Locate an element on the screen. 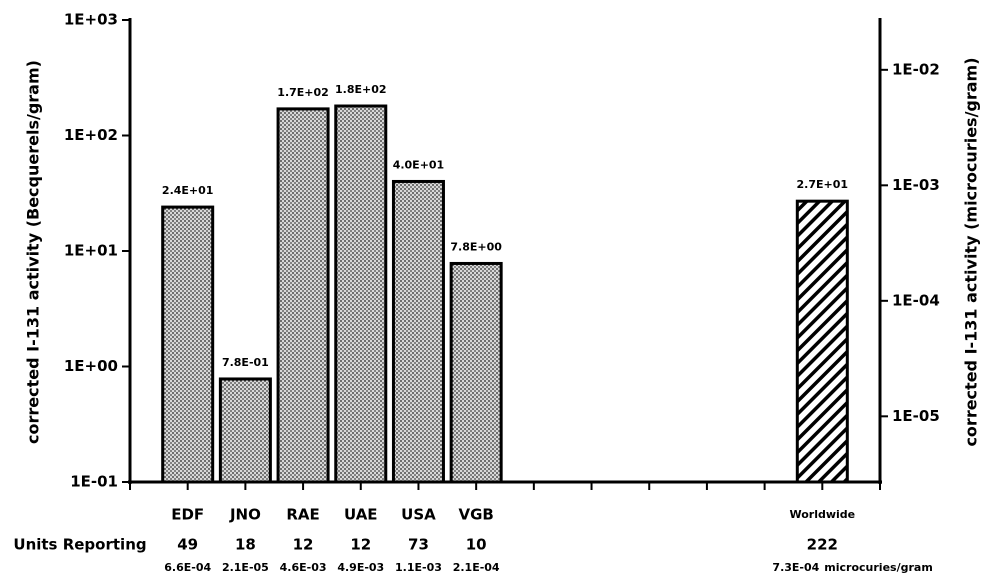 The width and height of the screenshot is (1000, 581). value-label: 7.8E+00 is located at coordinates (476, 246).